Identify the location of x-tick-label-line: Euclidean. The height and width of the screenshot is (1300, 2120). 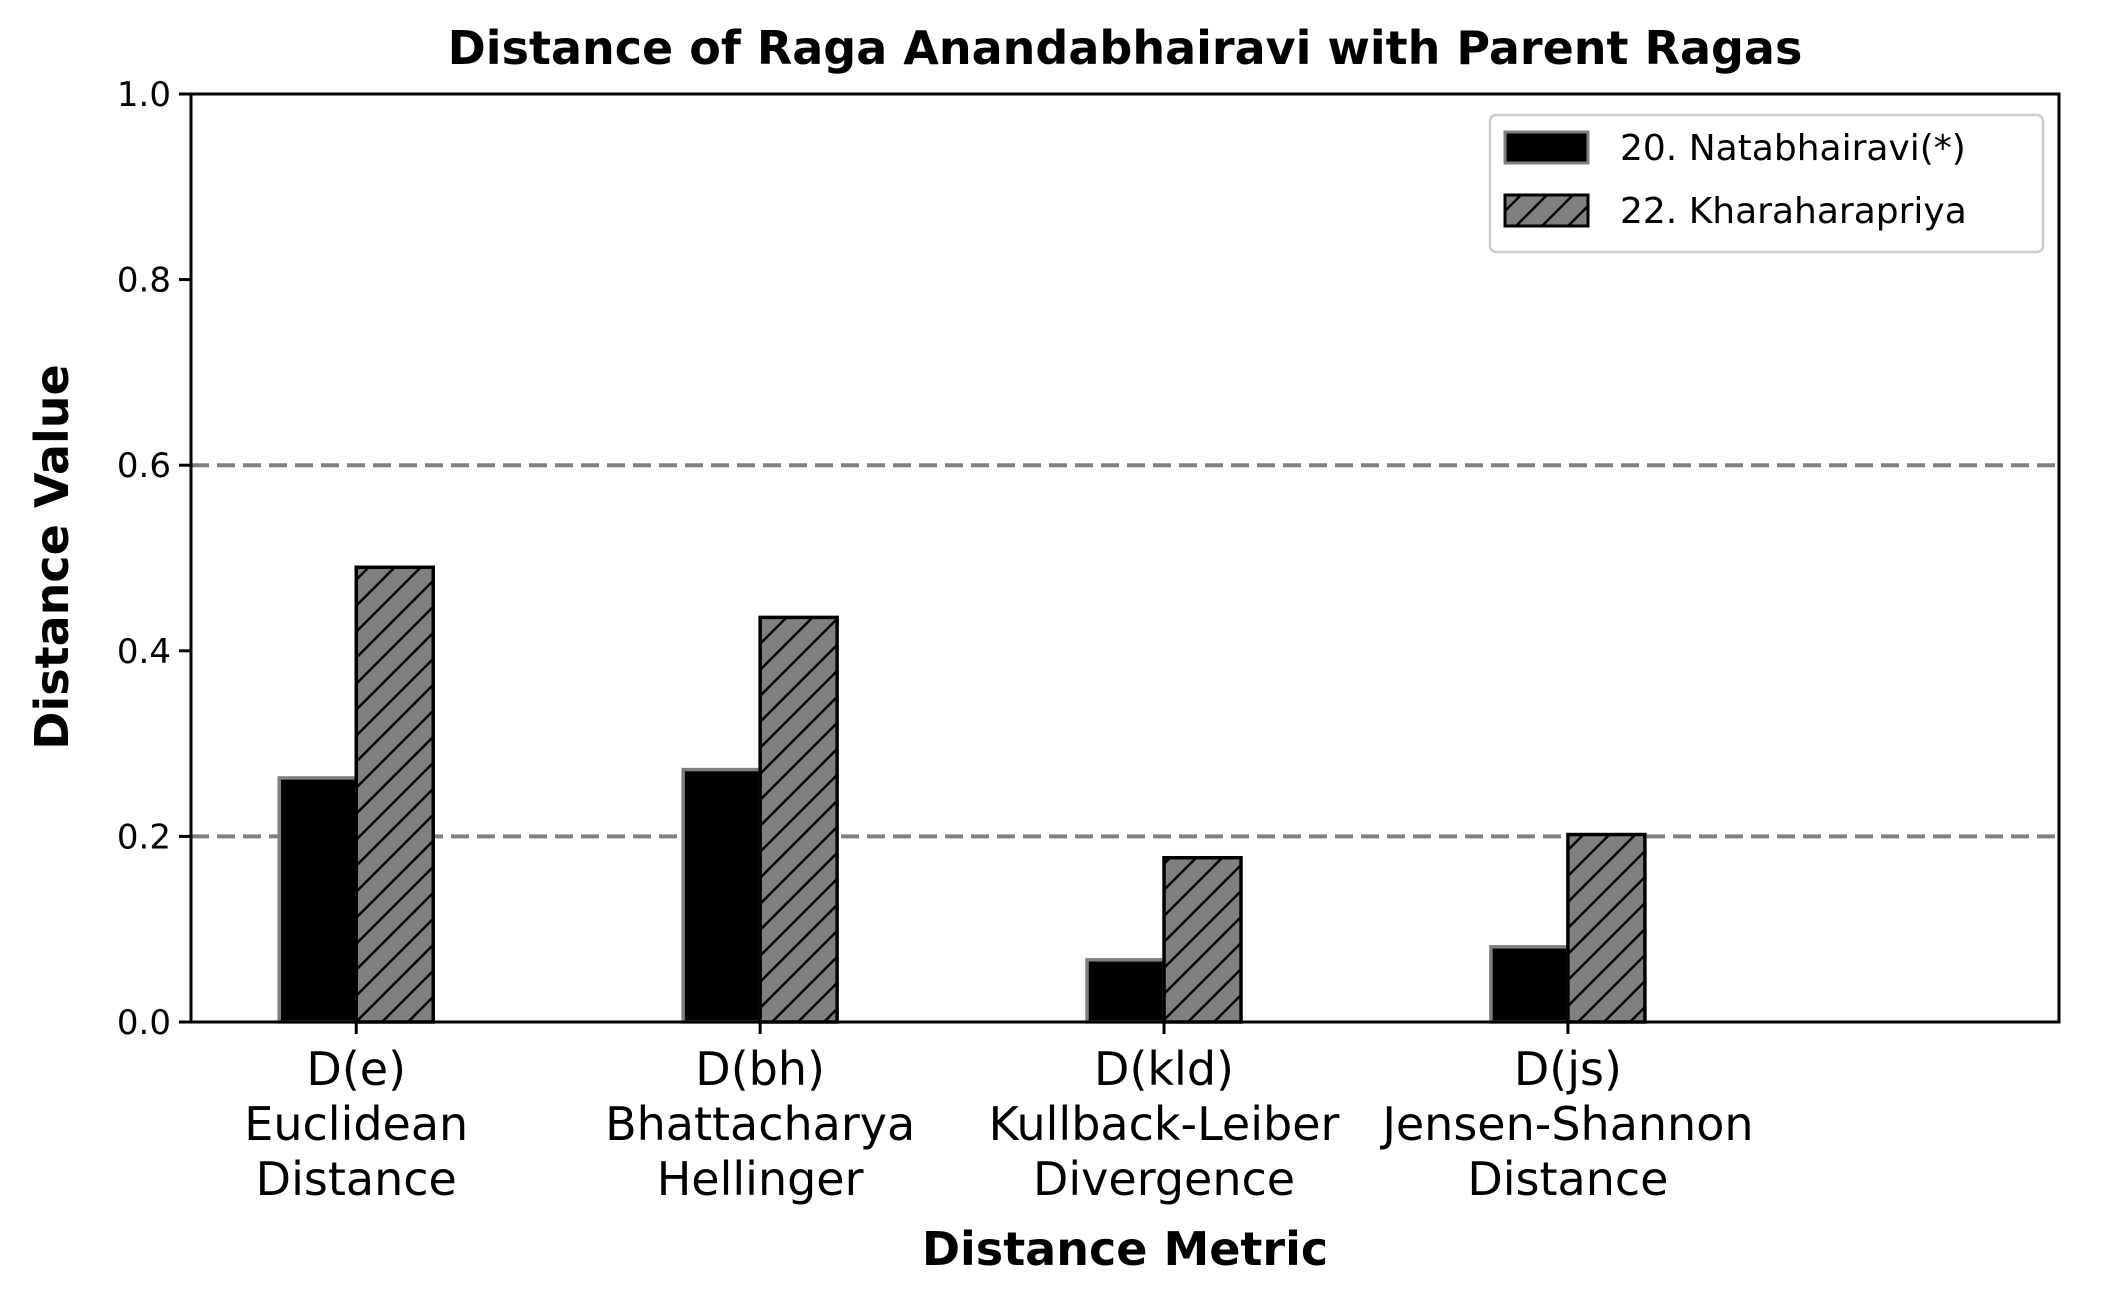
(356, 1124).